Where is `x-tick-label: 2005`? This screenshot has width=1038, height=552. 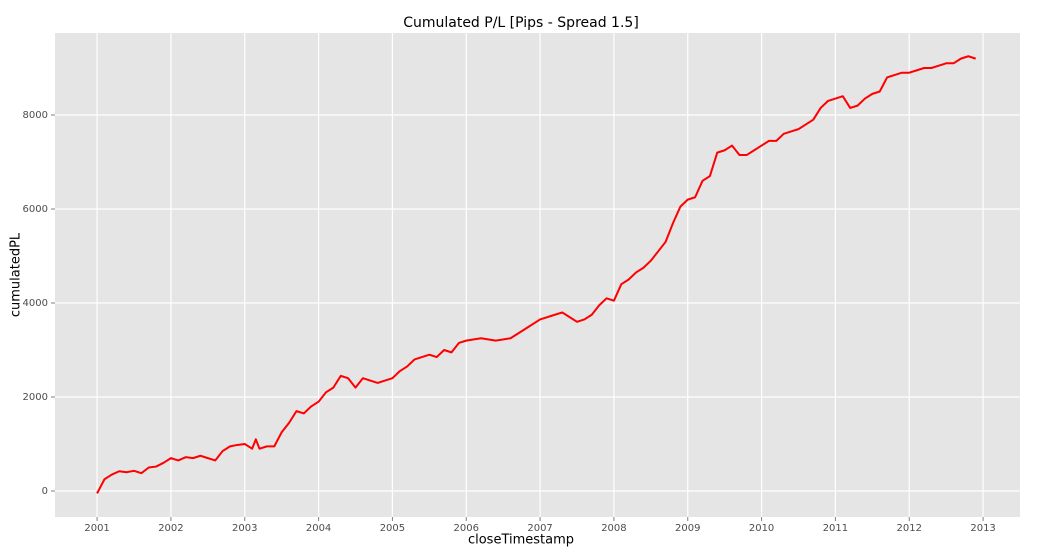 x-tick-label: 2005 is located at coordinates (392, 528).